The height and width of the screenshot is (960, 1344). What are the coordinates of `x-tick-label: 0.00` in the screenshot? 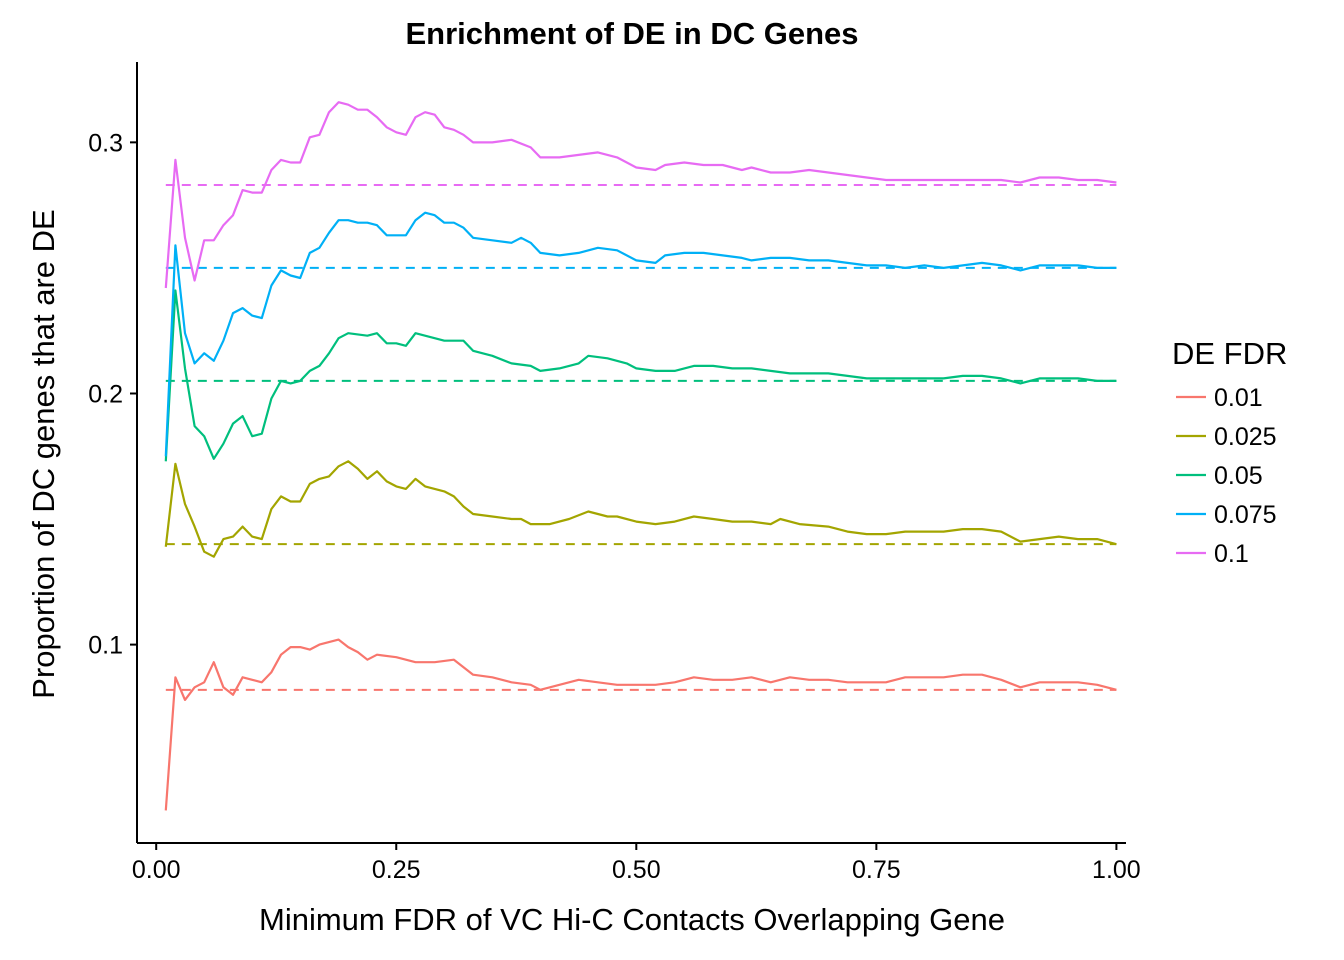 It's located at (156, 870).